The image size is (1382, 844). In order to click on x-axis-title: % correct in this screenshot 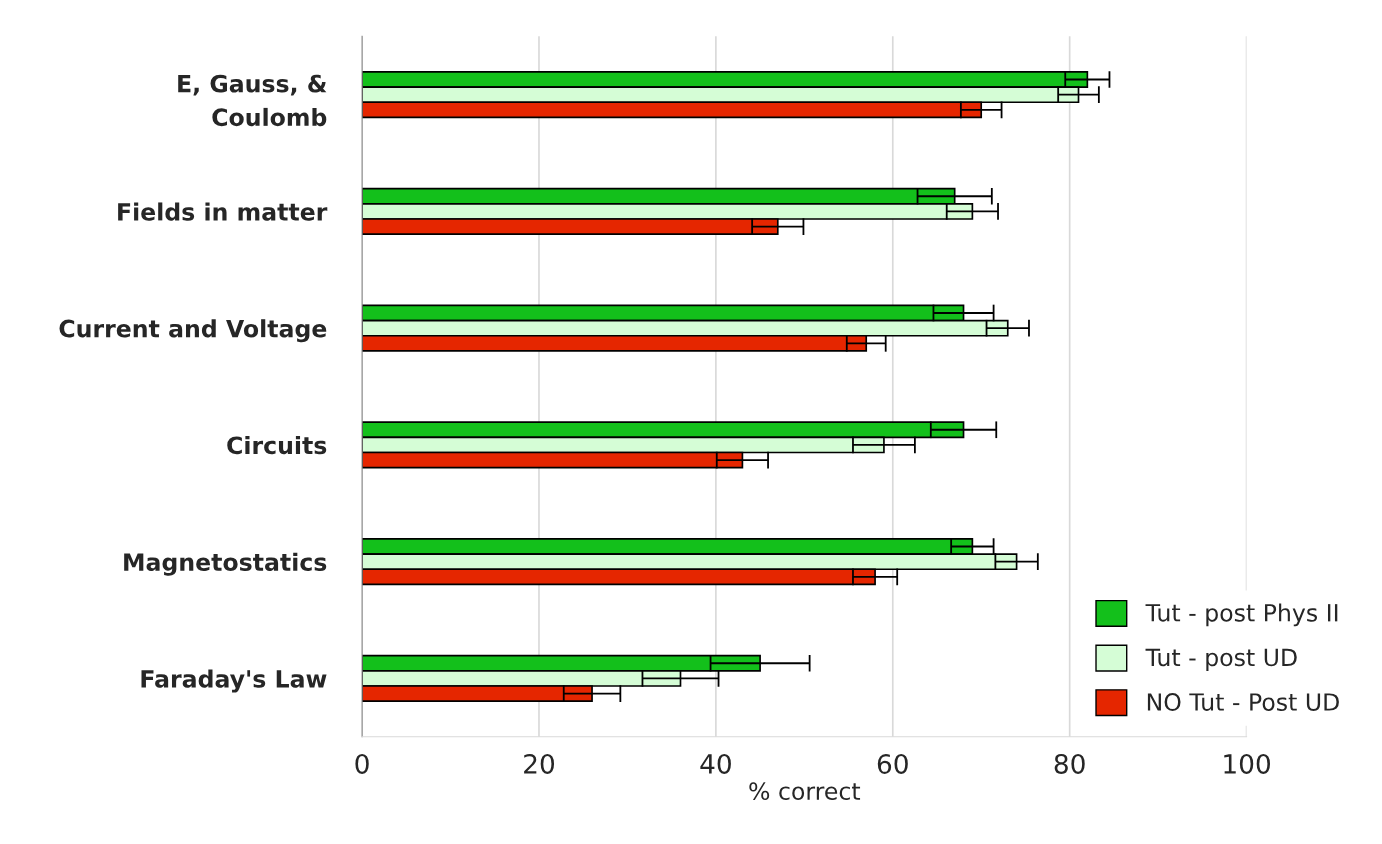, I will do `click(805, 791)`.